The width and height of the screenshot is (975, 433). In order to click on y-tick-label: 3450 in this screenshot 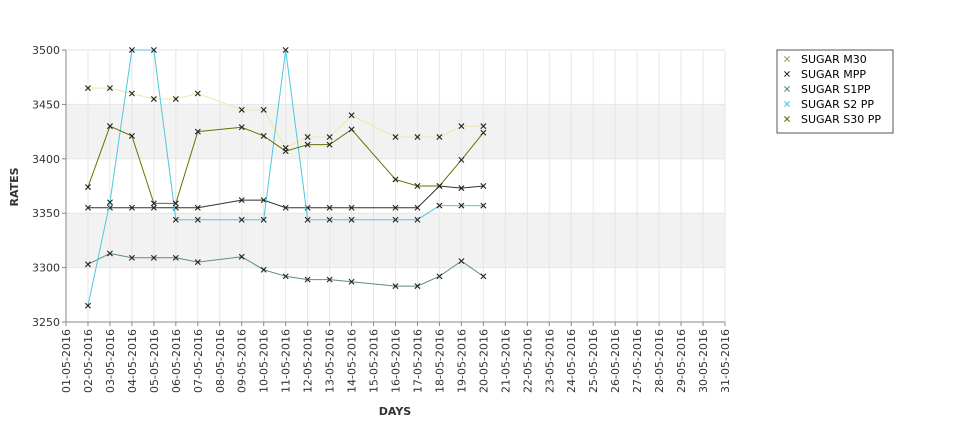, I will do `click(46, 104)`.